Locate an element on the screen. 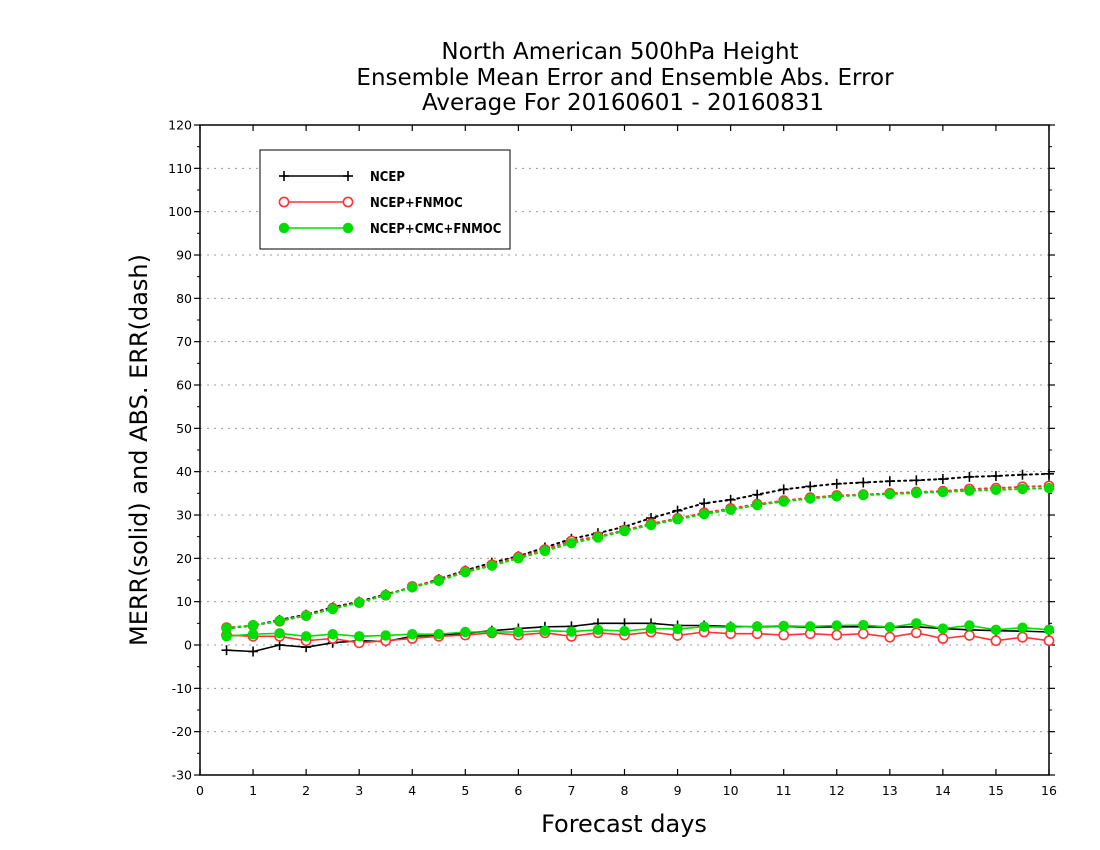  x-tick-label: 16 is located at coordinates (1049, 790).